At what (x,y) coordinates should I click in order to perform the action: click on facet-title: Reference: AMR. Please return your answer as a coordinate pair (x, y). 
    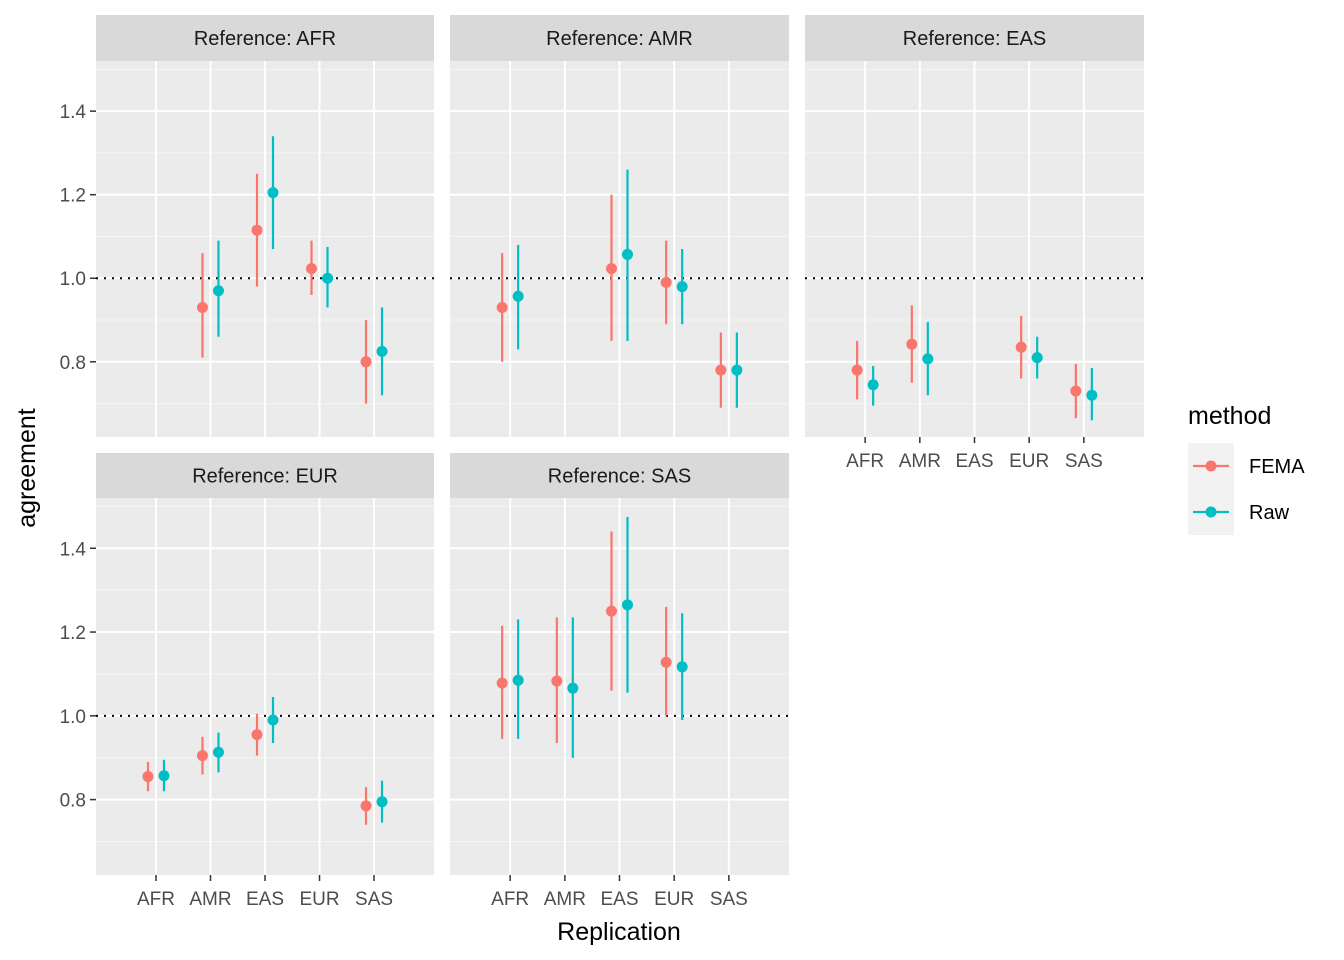
    Looking at the image, I should click on (619, 39).